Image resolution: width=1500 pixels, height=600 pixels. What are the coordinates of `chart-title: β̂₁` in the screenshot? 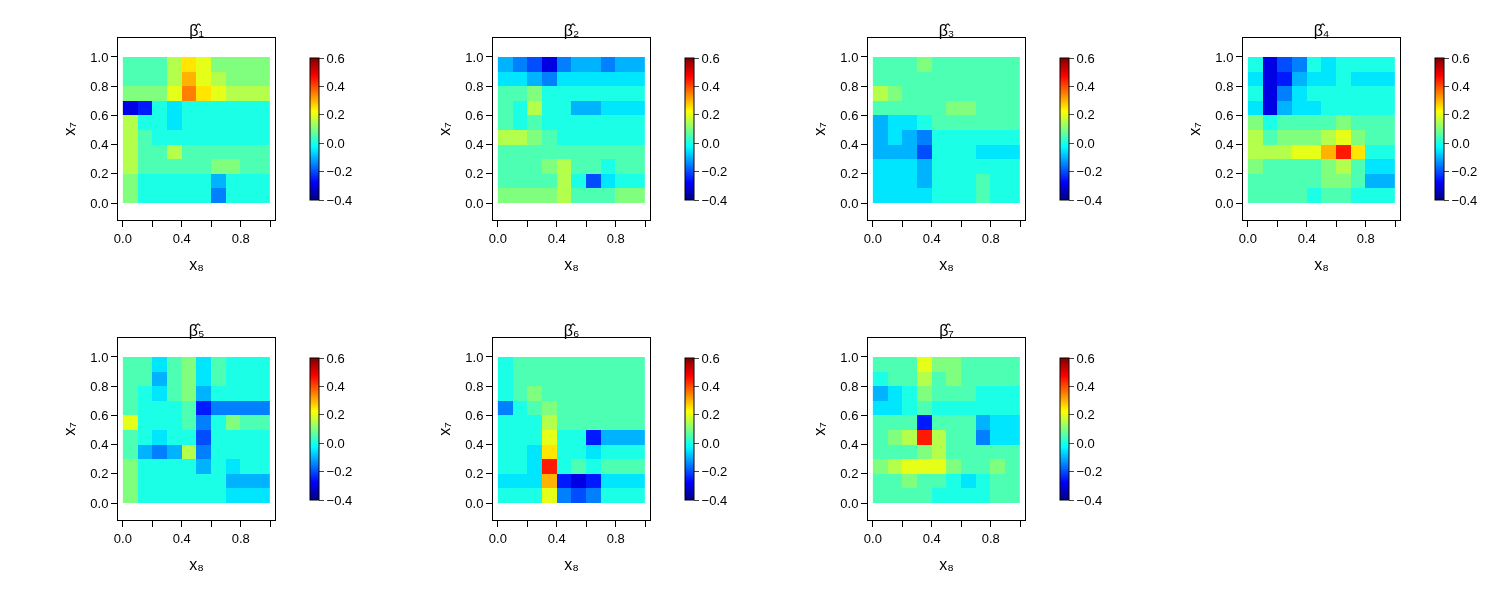 It's located at (196, 30).